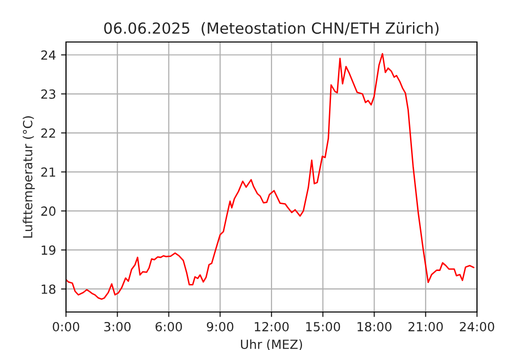  What do you see at coordinates (66, 327) in the screenshot?
I see `x-tick-label: 0:00` at bounding box center [66, 327].